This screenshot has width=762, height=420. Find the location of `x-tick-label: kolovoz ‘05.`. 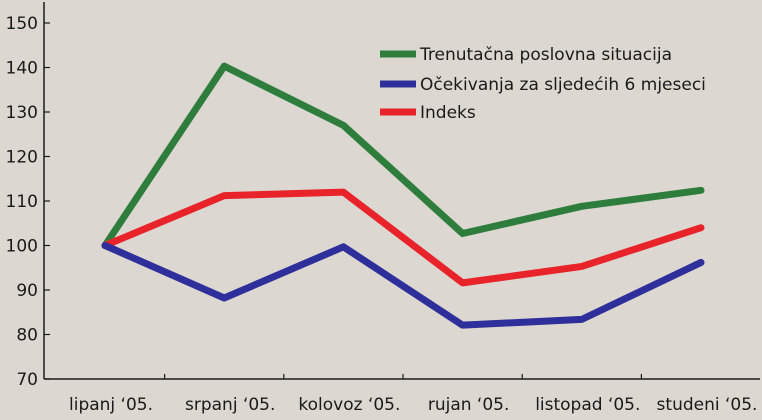

x-tick-label: kolovoz ‘05. is located at coordinates (349, 405).